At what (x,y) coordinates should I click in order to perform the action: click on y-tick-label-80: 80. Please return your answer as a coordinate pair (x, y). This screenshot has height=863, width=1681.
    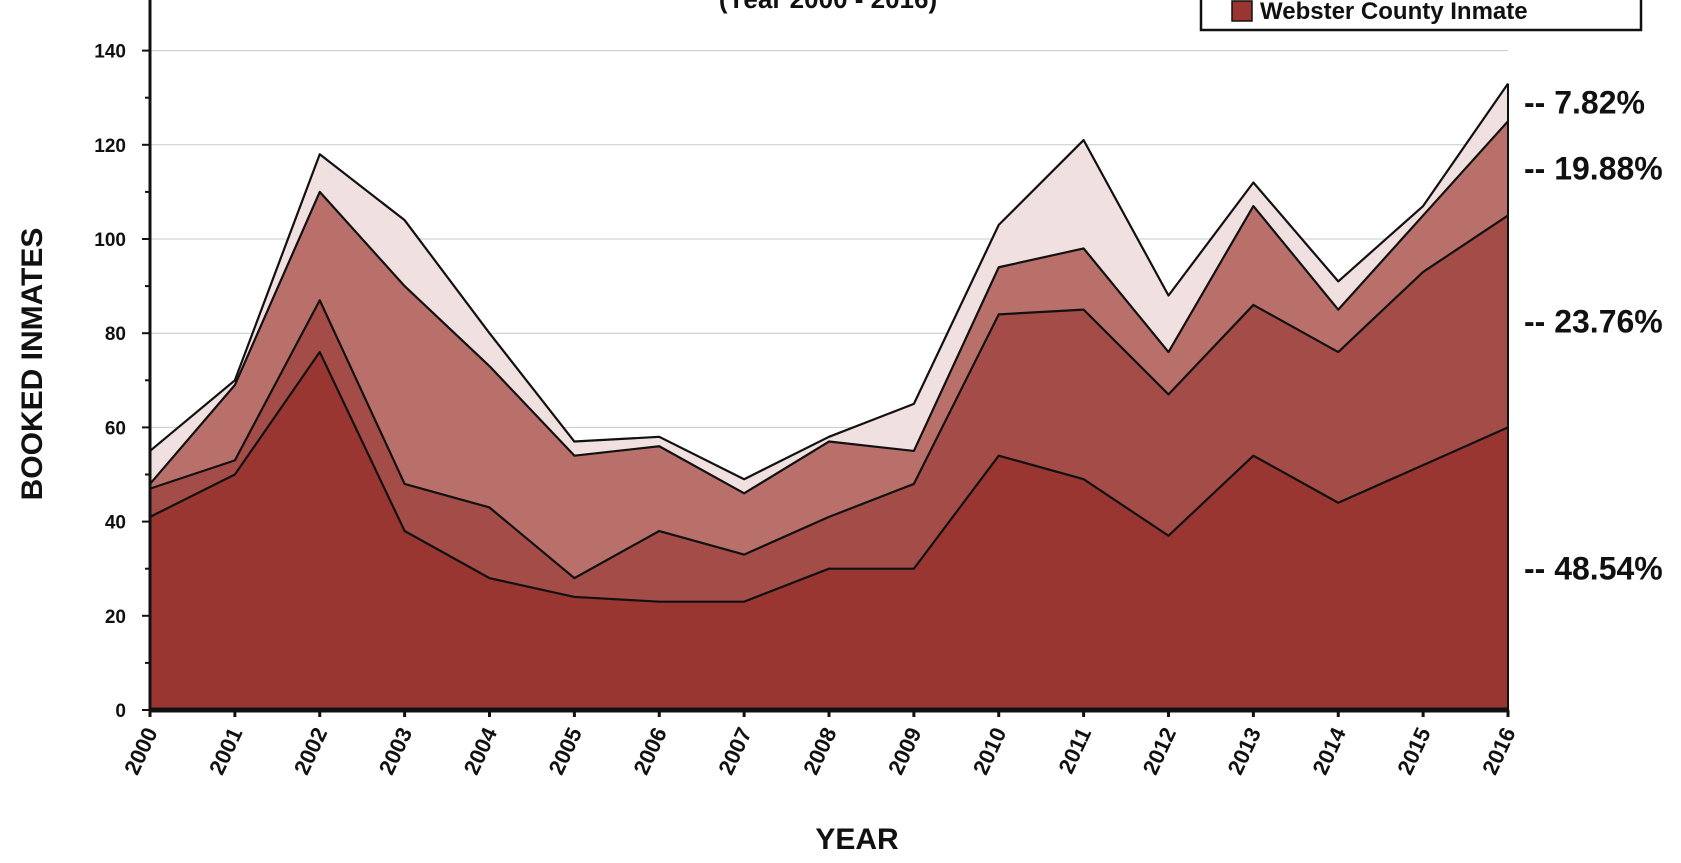
    Looking at the image, I should click on (115, 334).